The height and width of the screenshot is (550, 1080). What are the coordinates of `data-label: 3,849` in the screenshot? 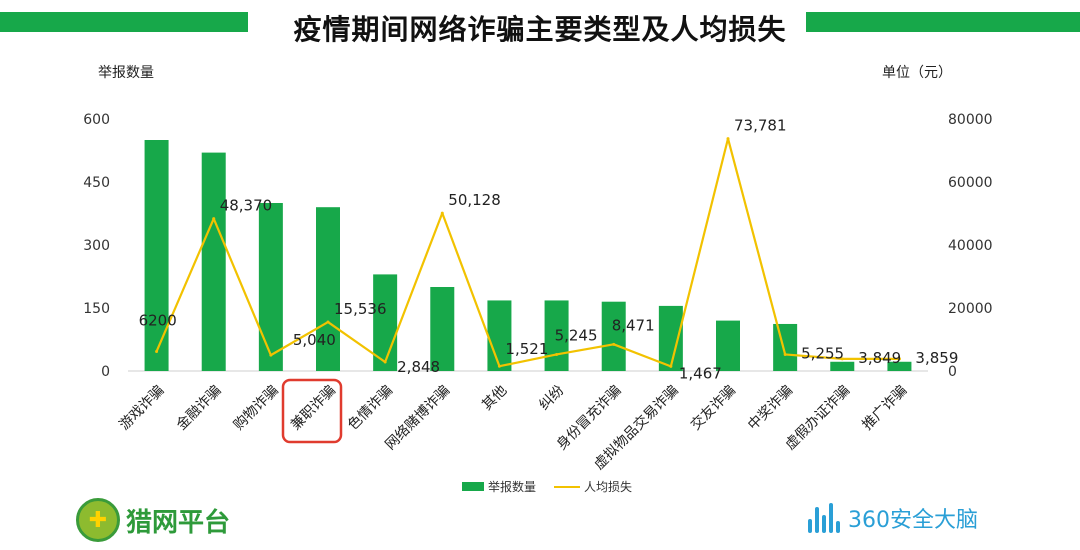 It's located at (879, 358).